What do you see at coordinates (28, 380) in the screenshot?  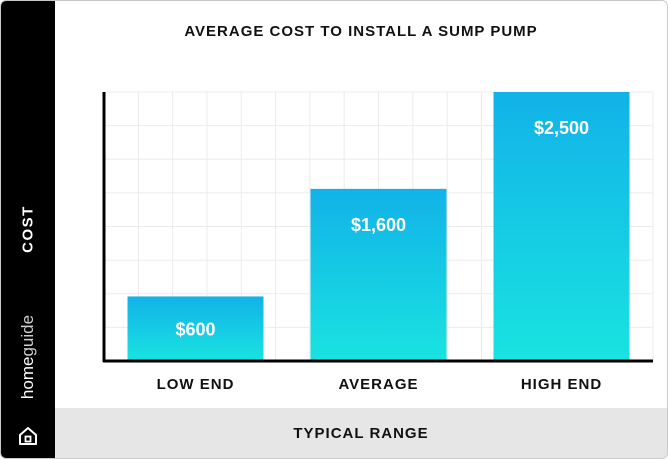 I see `brand-logo: homeguide` at bounding box center [28, 380].